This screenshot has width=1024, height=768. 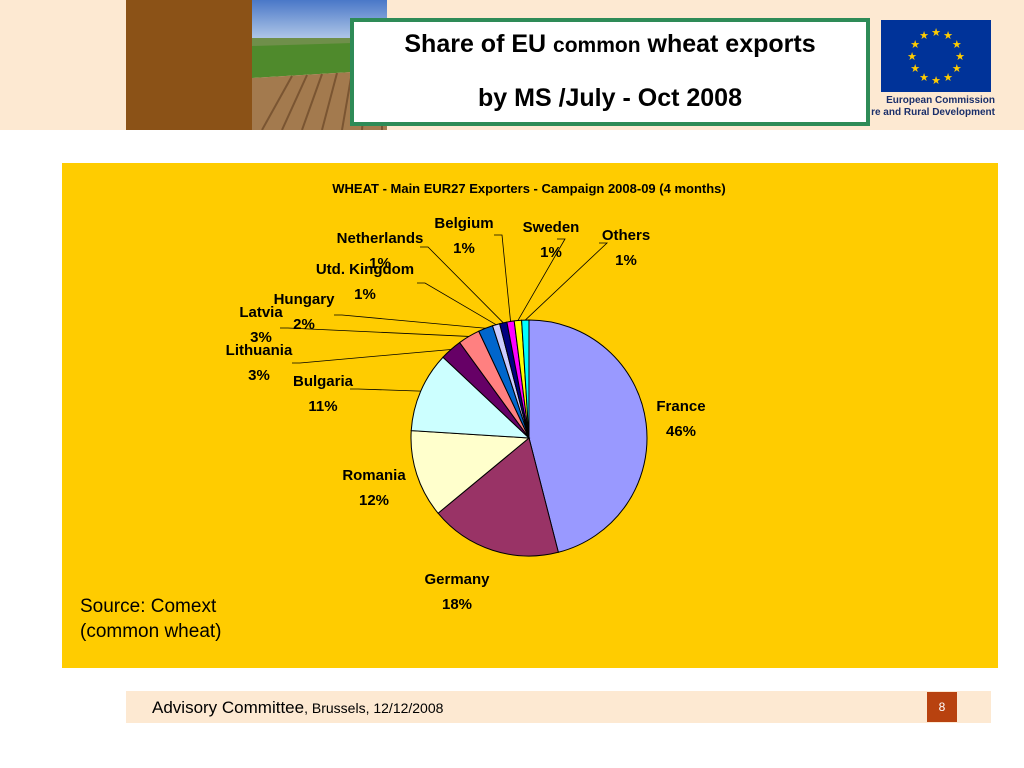 I want to click on slice-label-name: France, so click(x=680, y=406).